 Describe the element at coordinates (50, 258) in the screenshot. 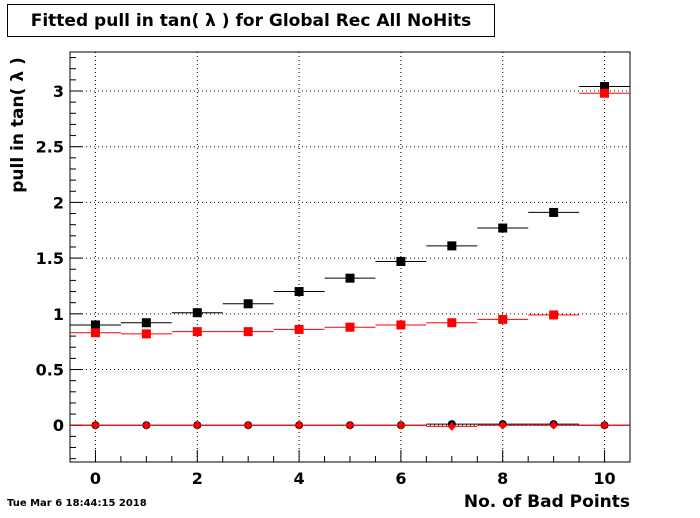

I see `y-tick-label: 1.5` at that location.